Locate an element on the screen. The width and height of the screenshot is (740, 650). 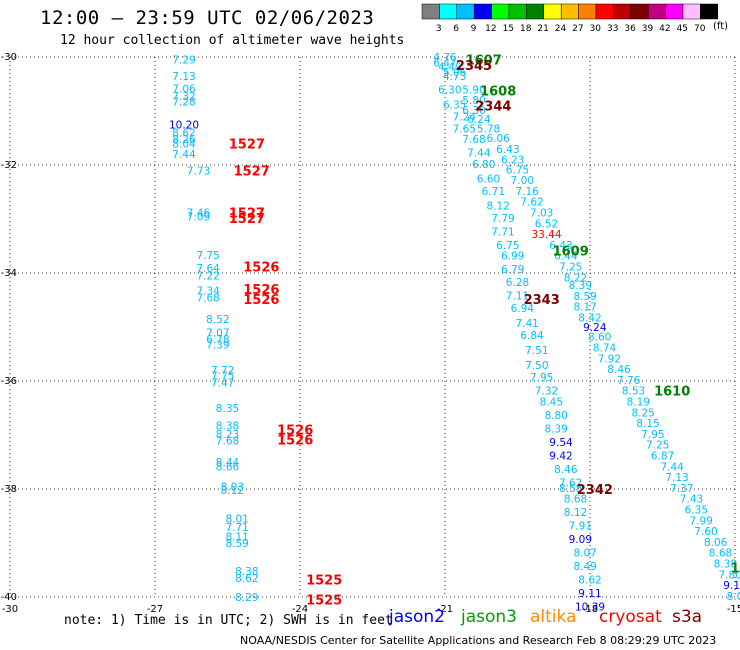
wave-height-value: 8.19 is located at coordinates (638, 403).